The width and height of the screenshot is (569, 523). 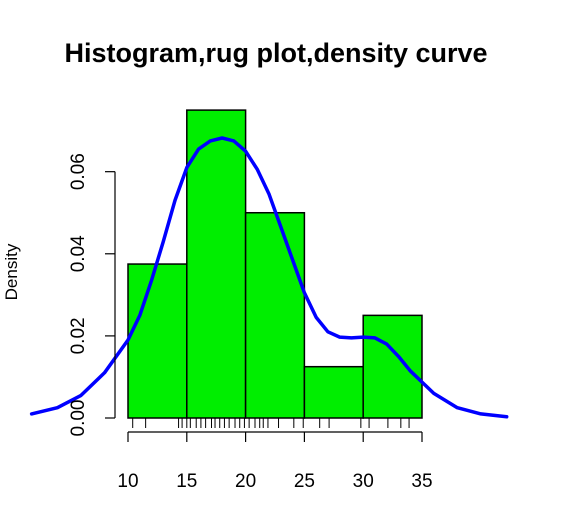 I want to click on y-axis-label: Density, so click(x=11, y=271).